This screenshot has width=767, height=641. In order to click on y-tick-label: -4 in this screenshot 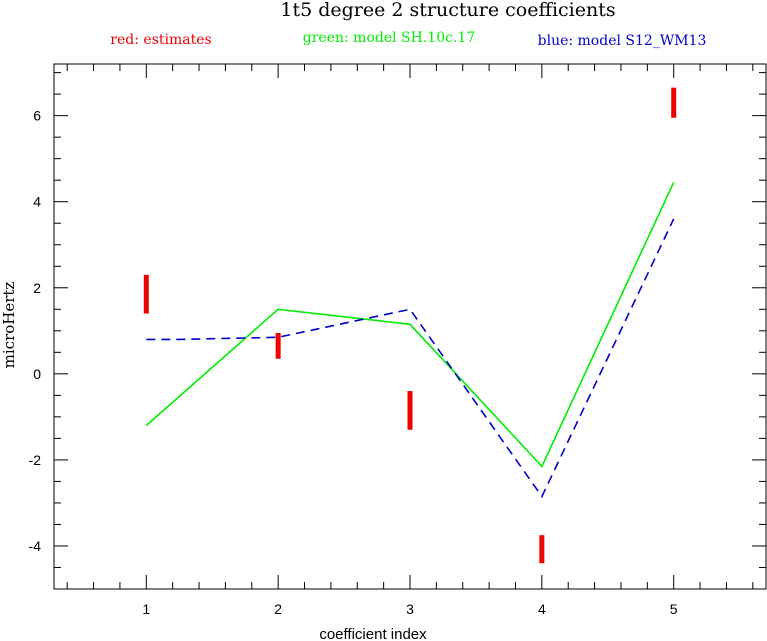, I will do `click(35, 546)`.